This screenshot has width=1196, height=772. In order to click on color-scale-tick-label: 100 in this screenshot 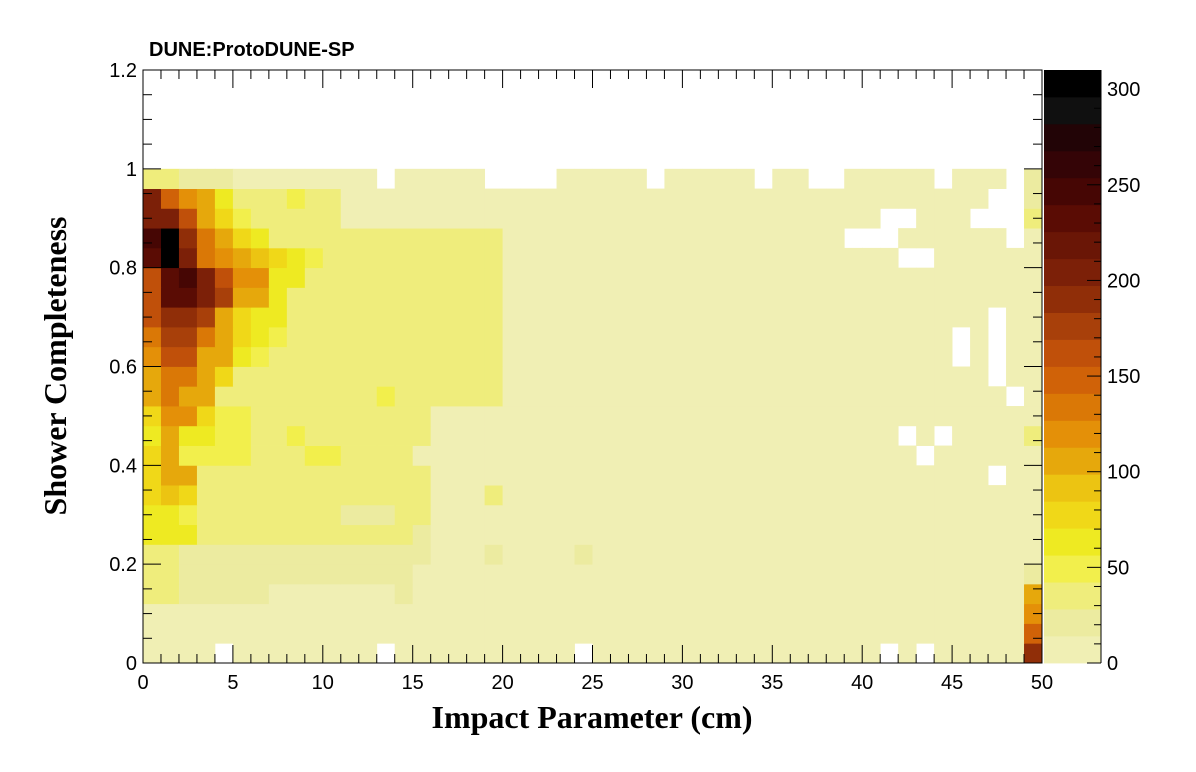, I will do `click(1123, 473)`.